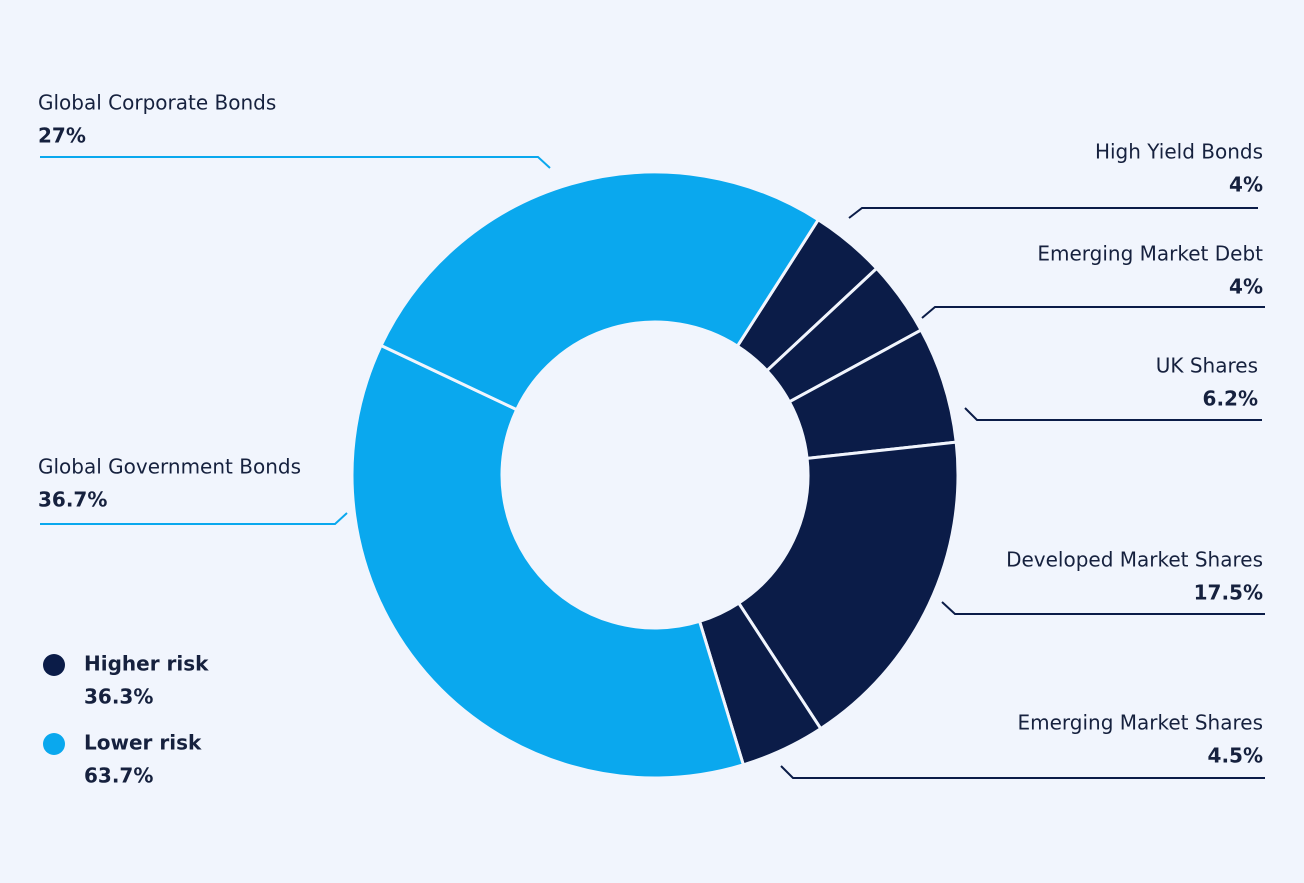  I want to click on slice-label: Developed Market Shares, so click(1134, 560).